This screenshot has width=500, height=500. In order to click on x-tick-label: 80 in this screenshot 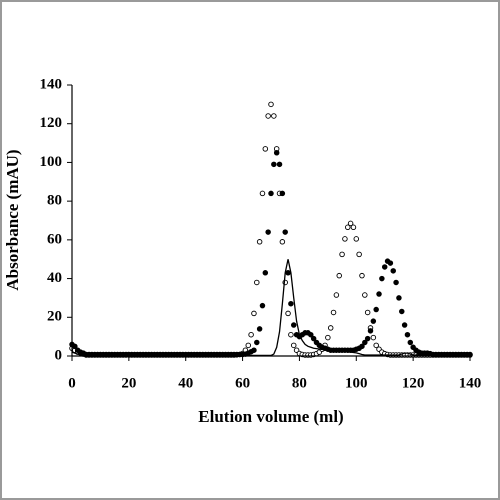, I will do `click(299, 383)`.